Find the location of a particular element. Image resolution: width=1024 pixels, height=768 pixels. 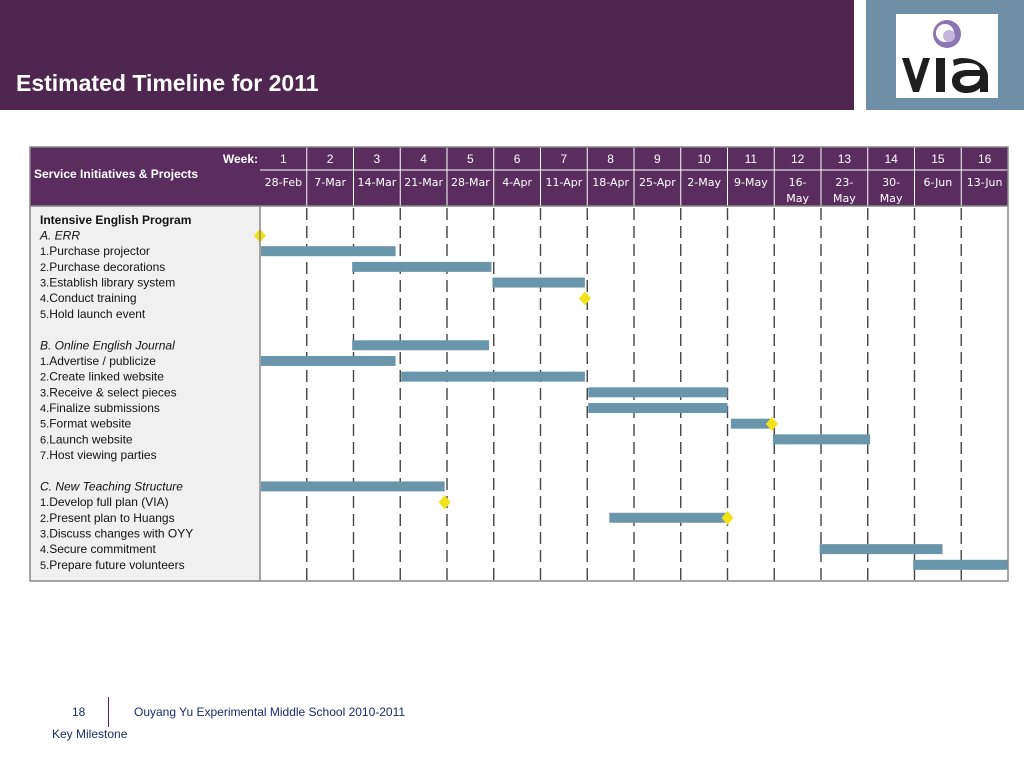

week-number: 11 is located at coordinates (751, 159).